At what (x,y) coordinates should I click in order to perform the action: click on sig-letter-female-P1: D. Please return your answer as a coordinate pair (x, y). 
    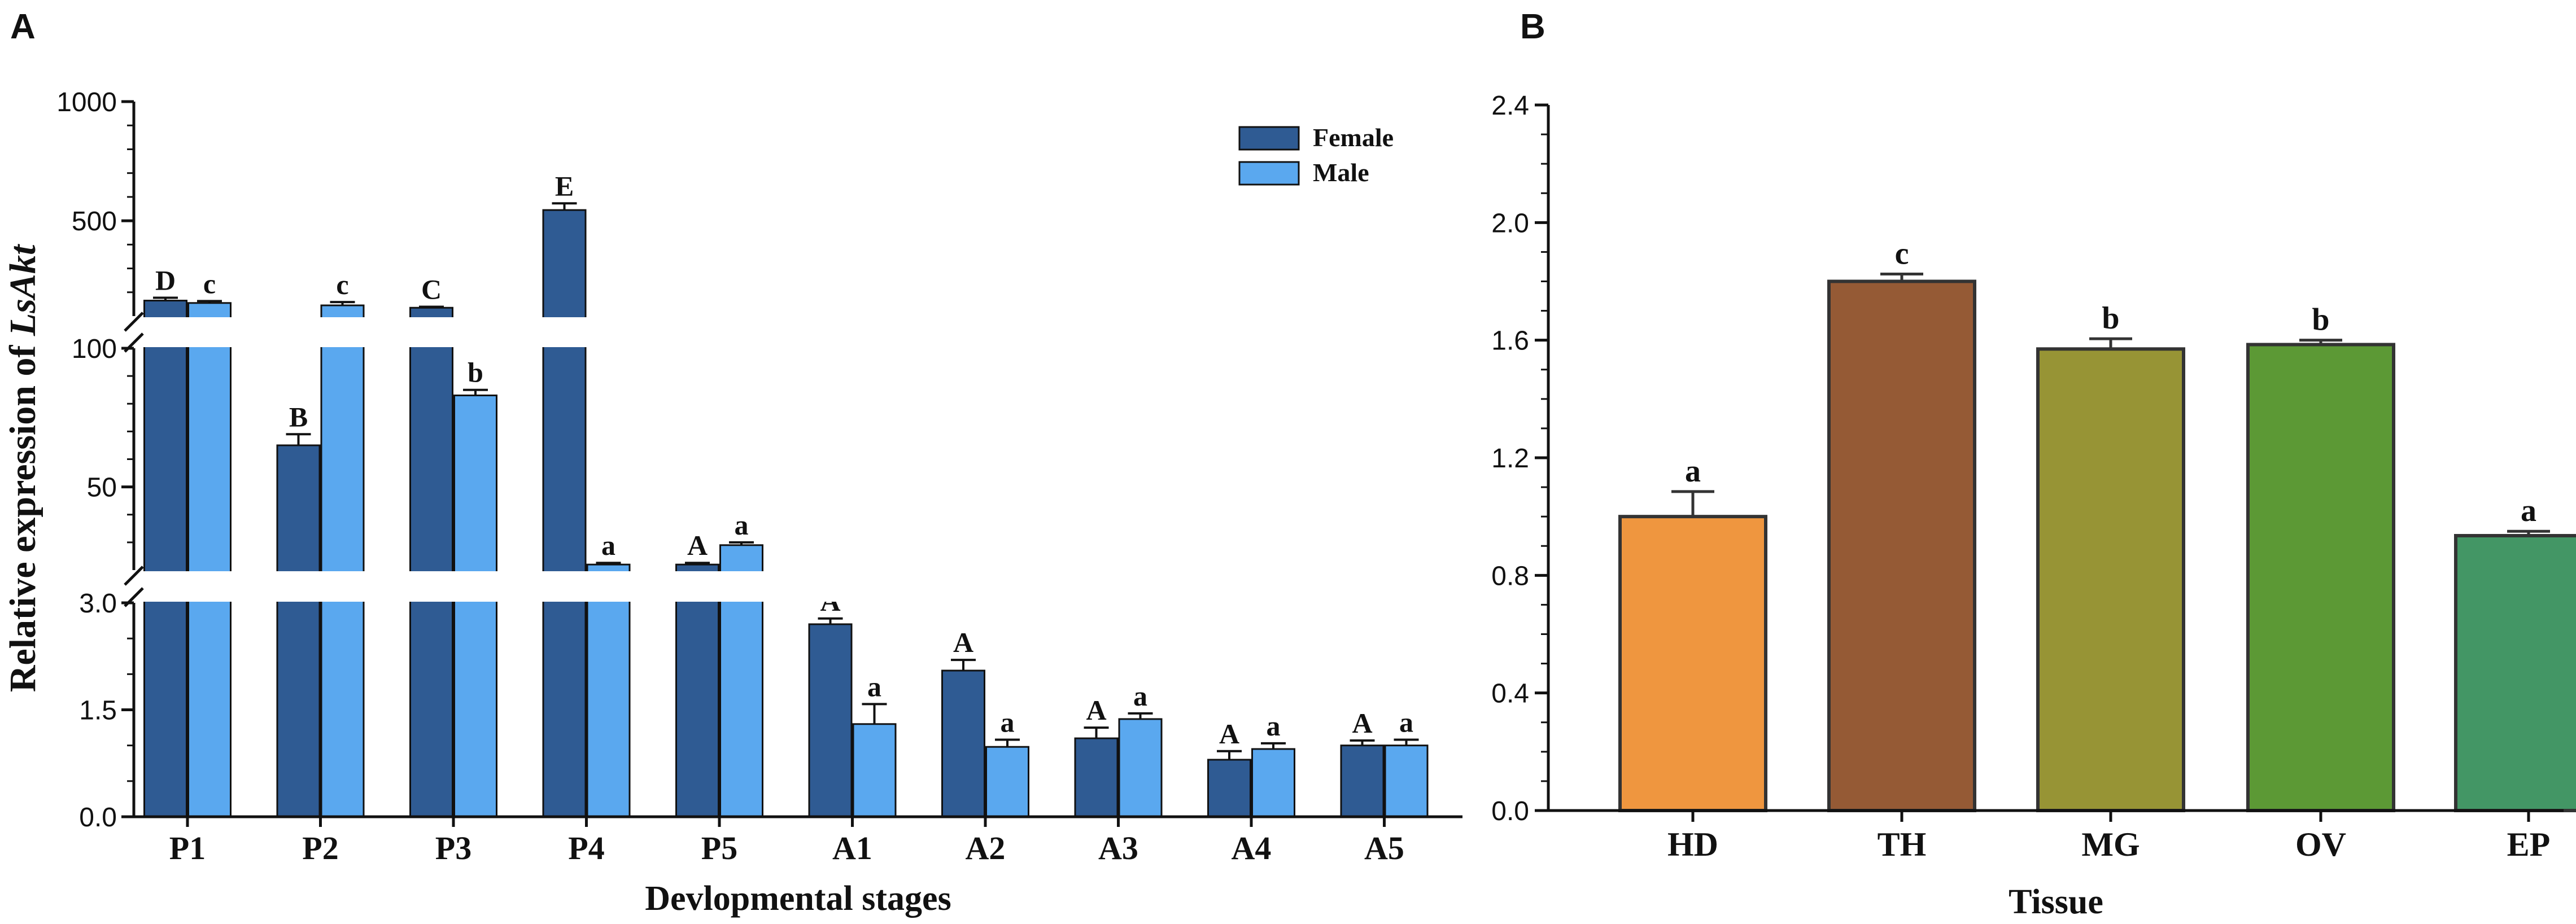
    Looking at the image, I should click on (166, 280).